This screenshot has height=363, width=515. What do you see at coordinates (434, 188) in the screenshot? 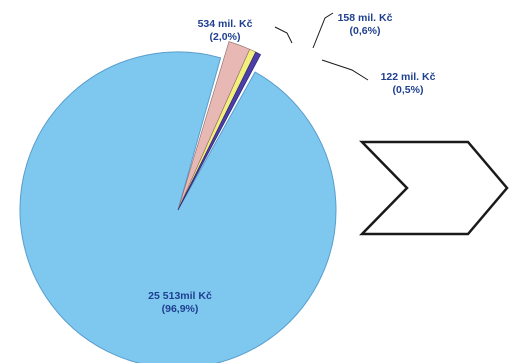
I see `chevron-arrow-icon` at bounding box center [434, 188].